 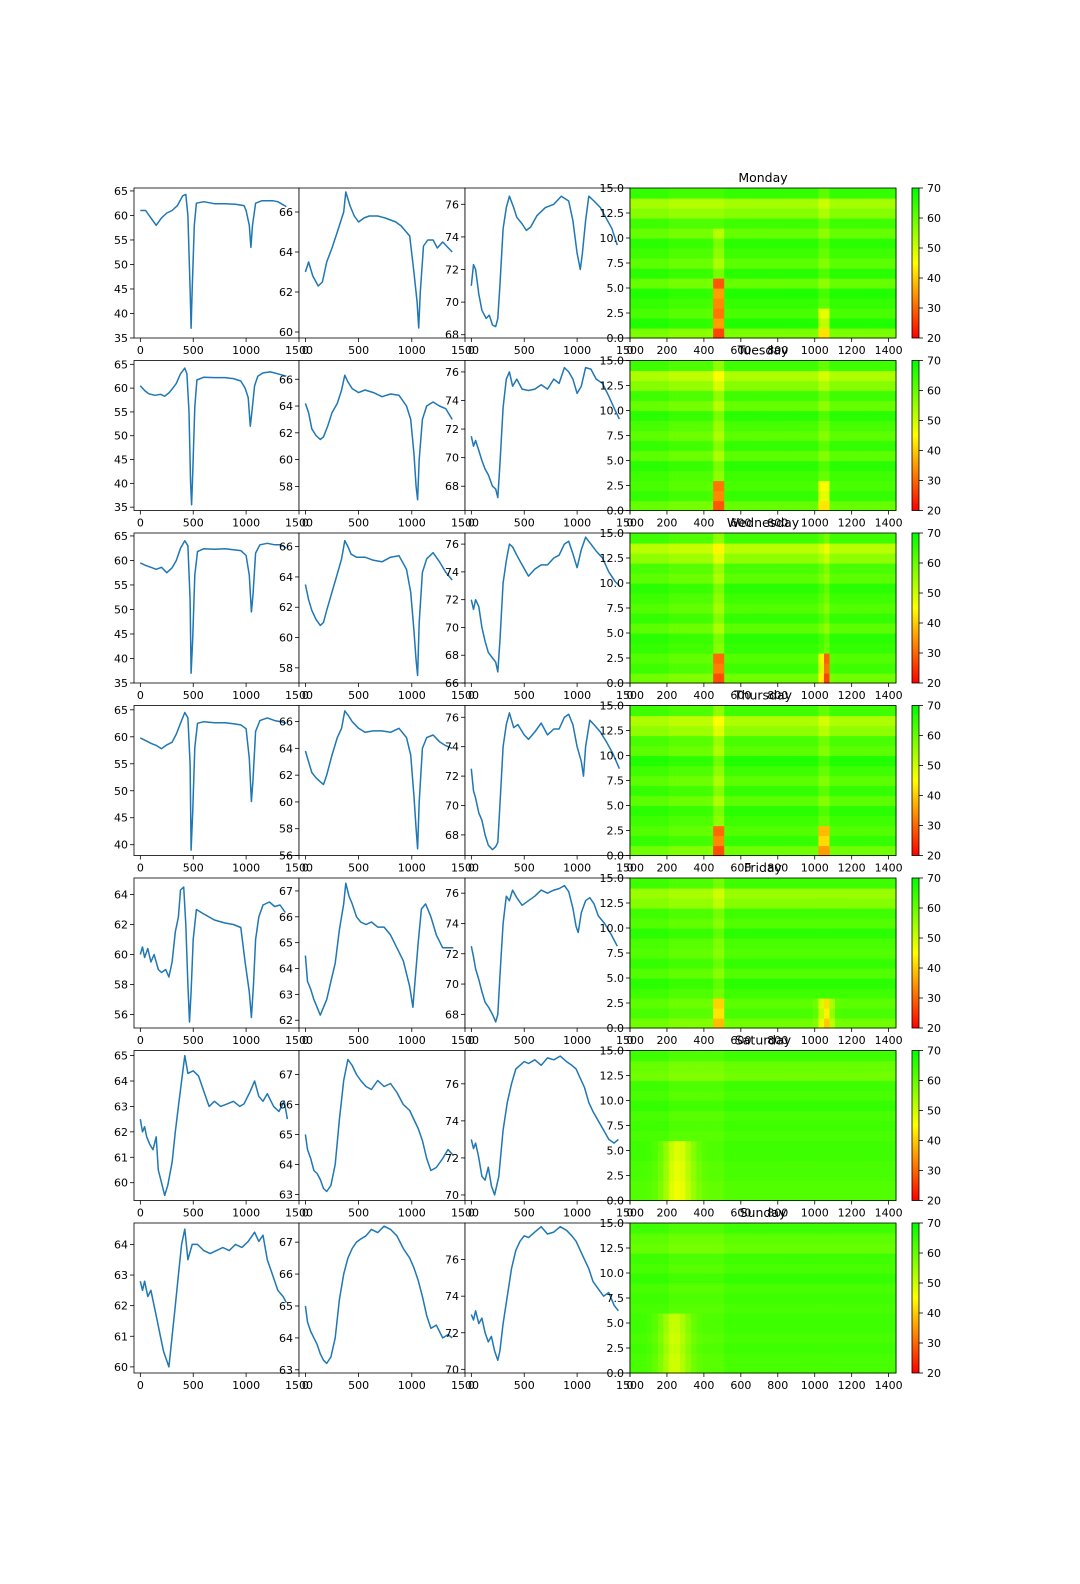 I want to click on y-tick-label: 65, so click(x=286, y=1135).